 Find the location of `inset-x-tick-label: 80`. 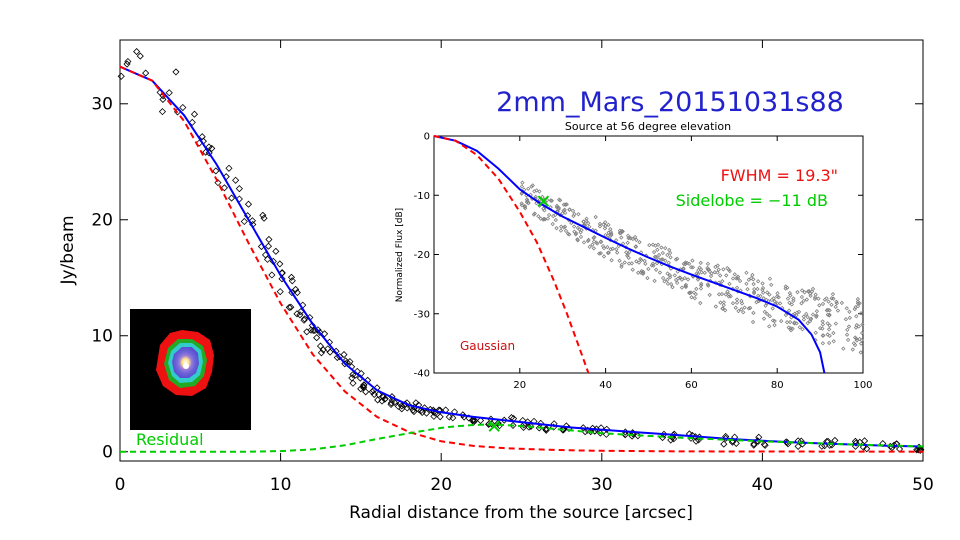

inset-x-tick-label: 80 is located at coordinates (777, 385).